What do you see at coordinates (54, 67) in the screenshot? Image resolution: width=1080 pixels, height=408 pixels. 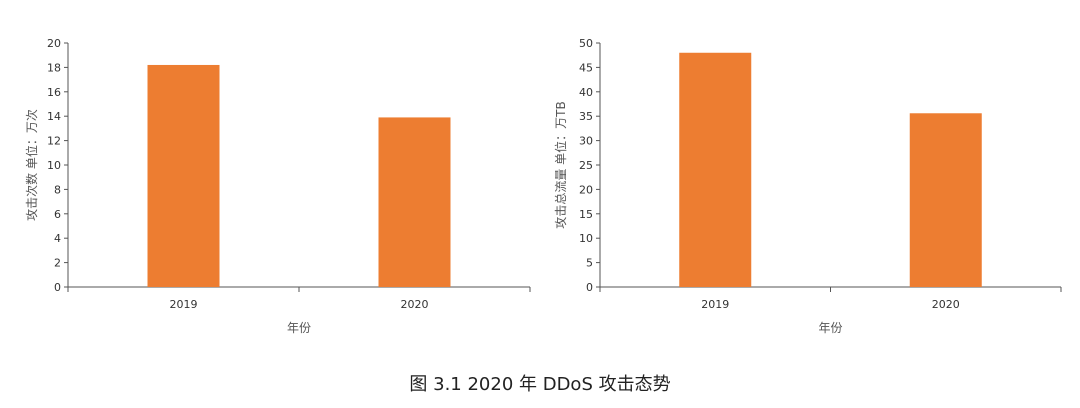 I see `y-tick-label: 18` at bounding box center [54, 67].